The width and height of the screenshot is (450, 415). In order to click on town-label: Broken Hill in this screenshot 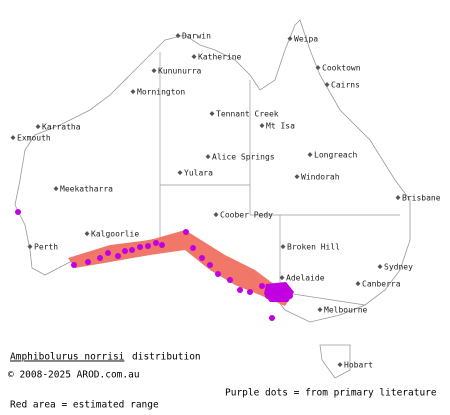, I will do `click(313, 247)`.